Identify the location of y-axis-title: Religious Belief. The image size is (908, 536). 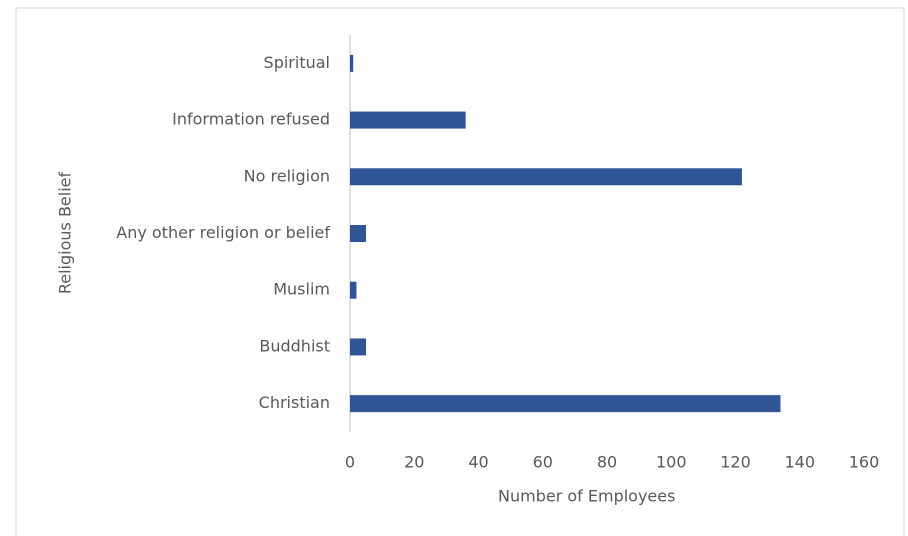
(65, 233).